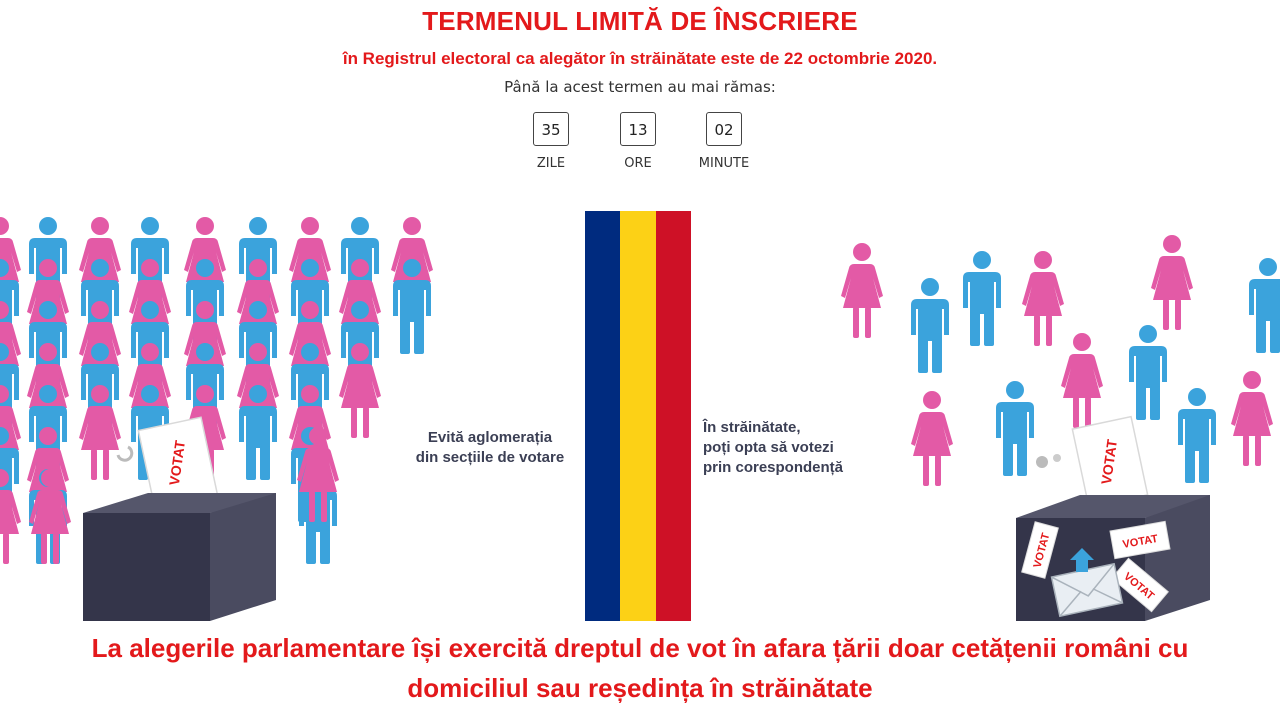 The width and height of the screenshot is (1280, 720). Describe the element at coordinates (603, 416) in the screenshot. I see `flag-blue-stripe` at that location.